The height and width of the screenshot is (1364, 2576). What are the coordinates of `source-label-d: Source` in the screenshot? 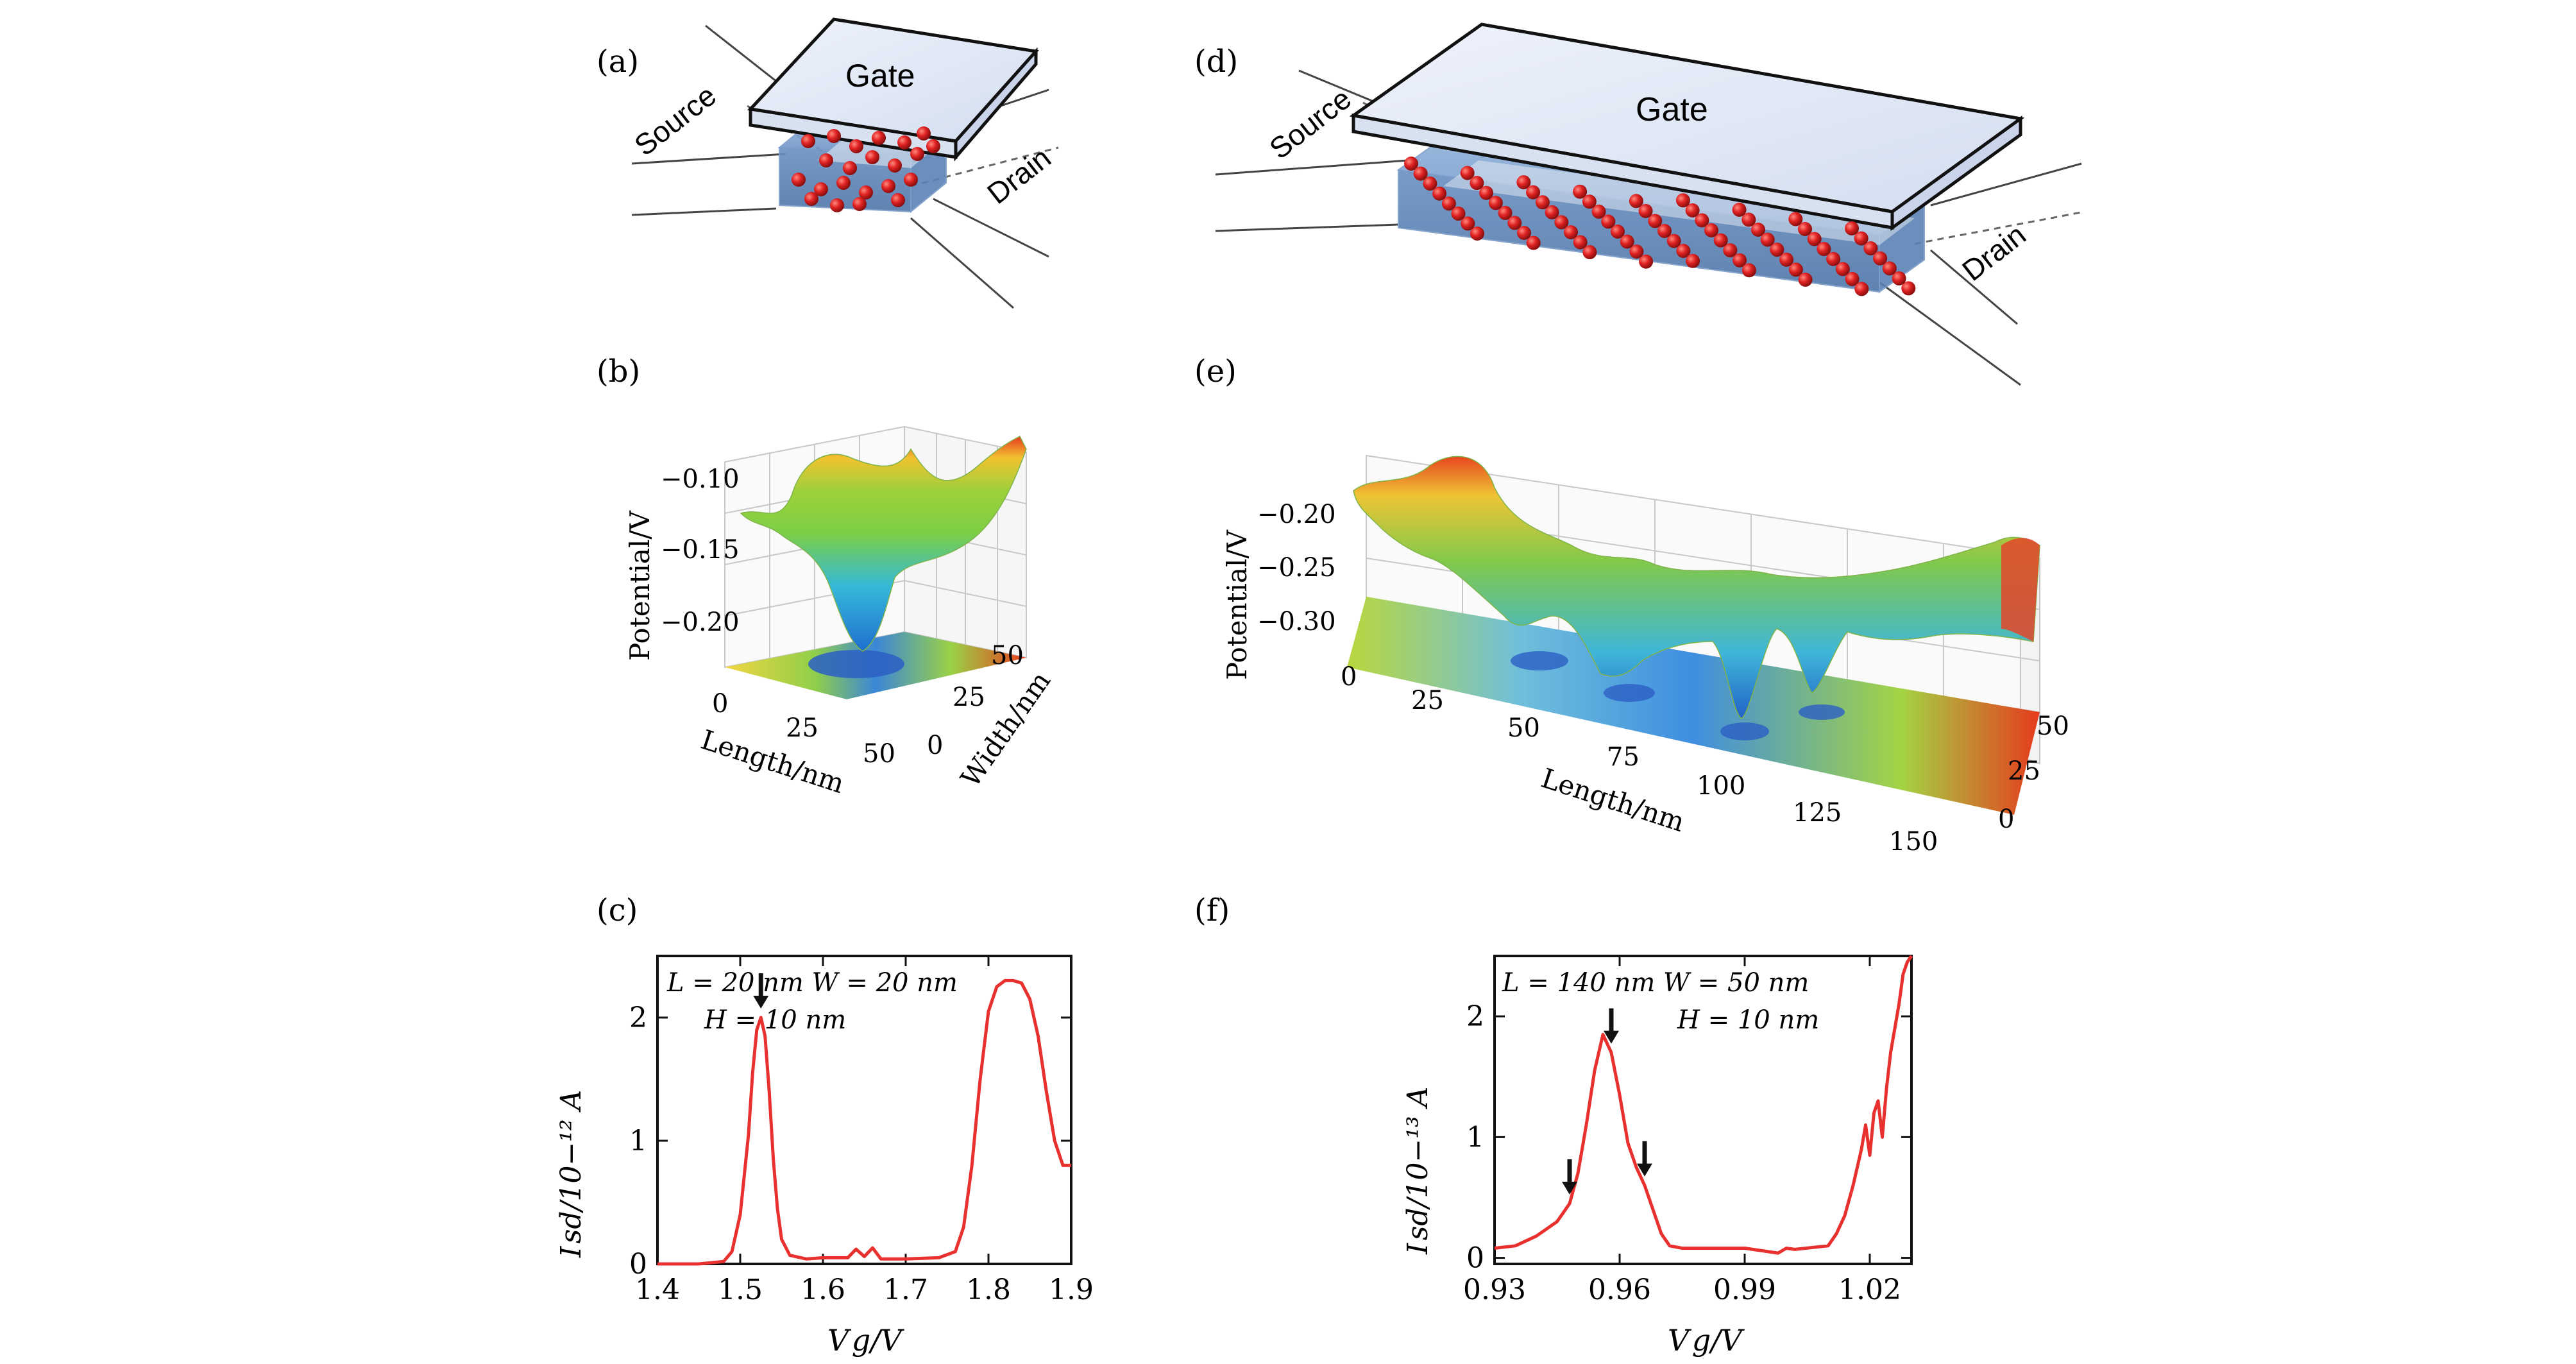 It's located at (1310, 123).